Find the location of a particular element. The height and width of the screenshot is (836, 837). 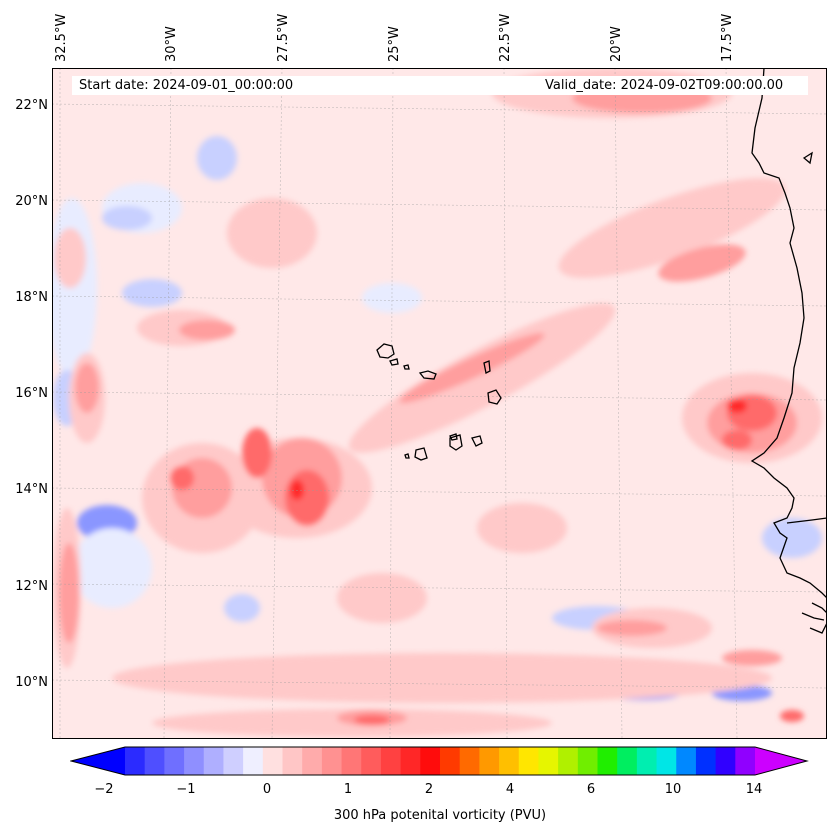

colorbar-title: 300 hPa potenital vorticity (PVU) is located at coordinates (440, 815).